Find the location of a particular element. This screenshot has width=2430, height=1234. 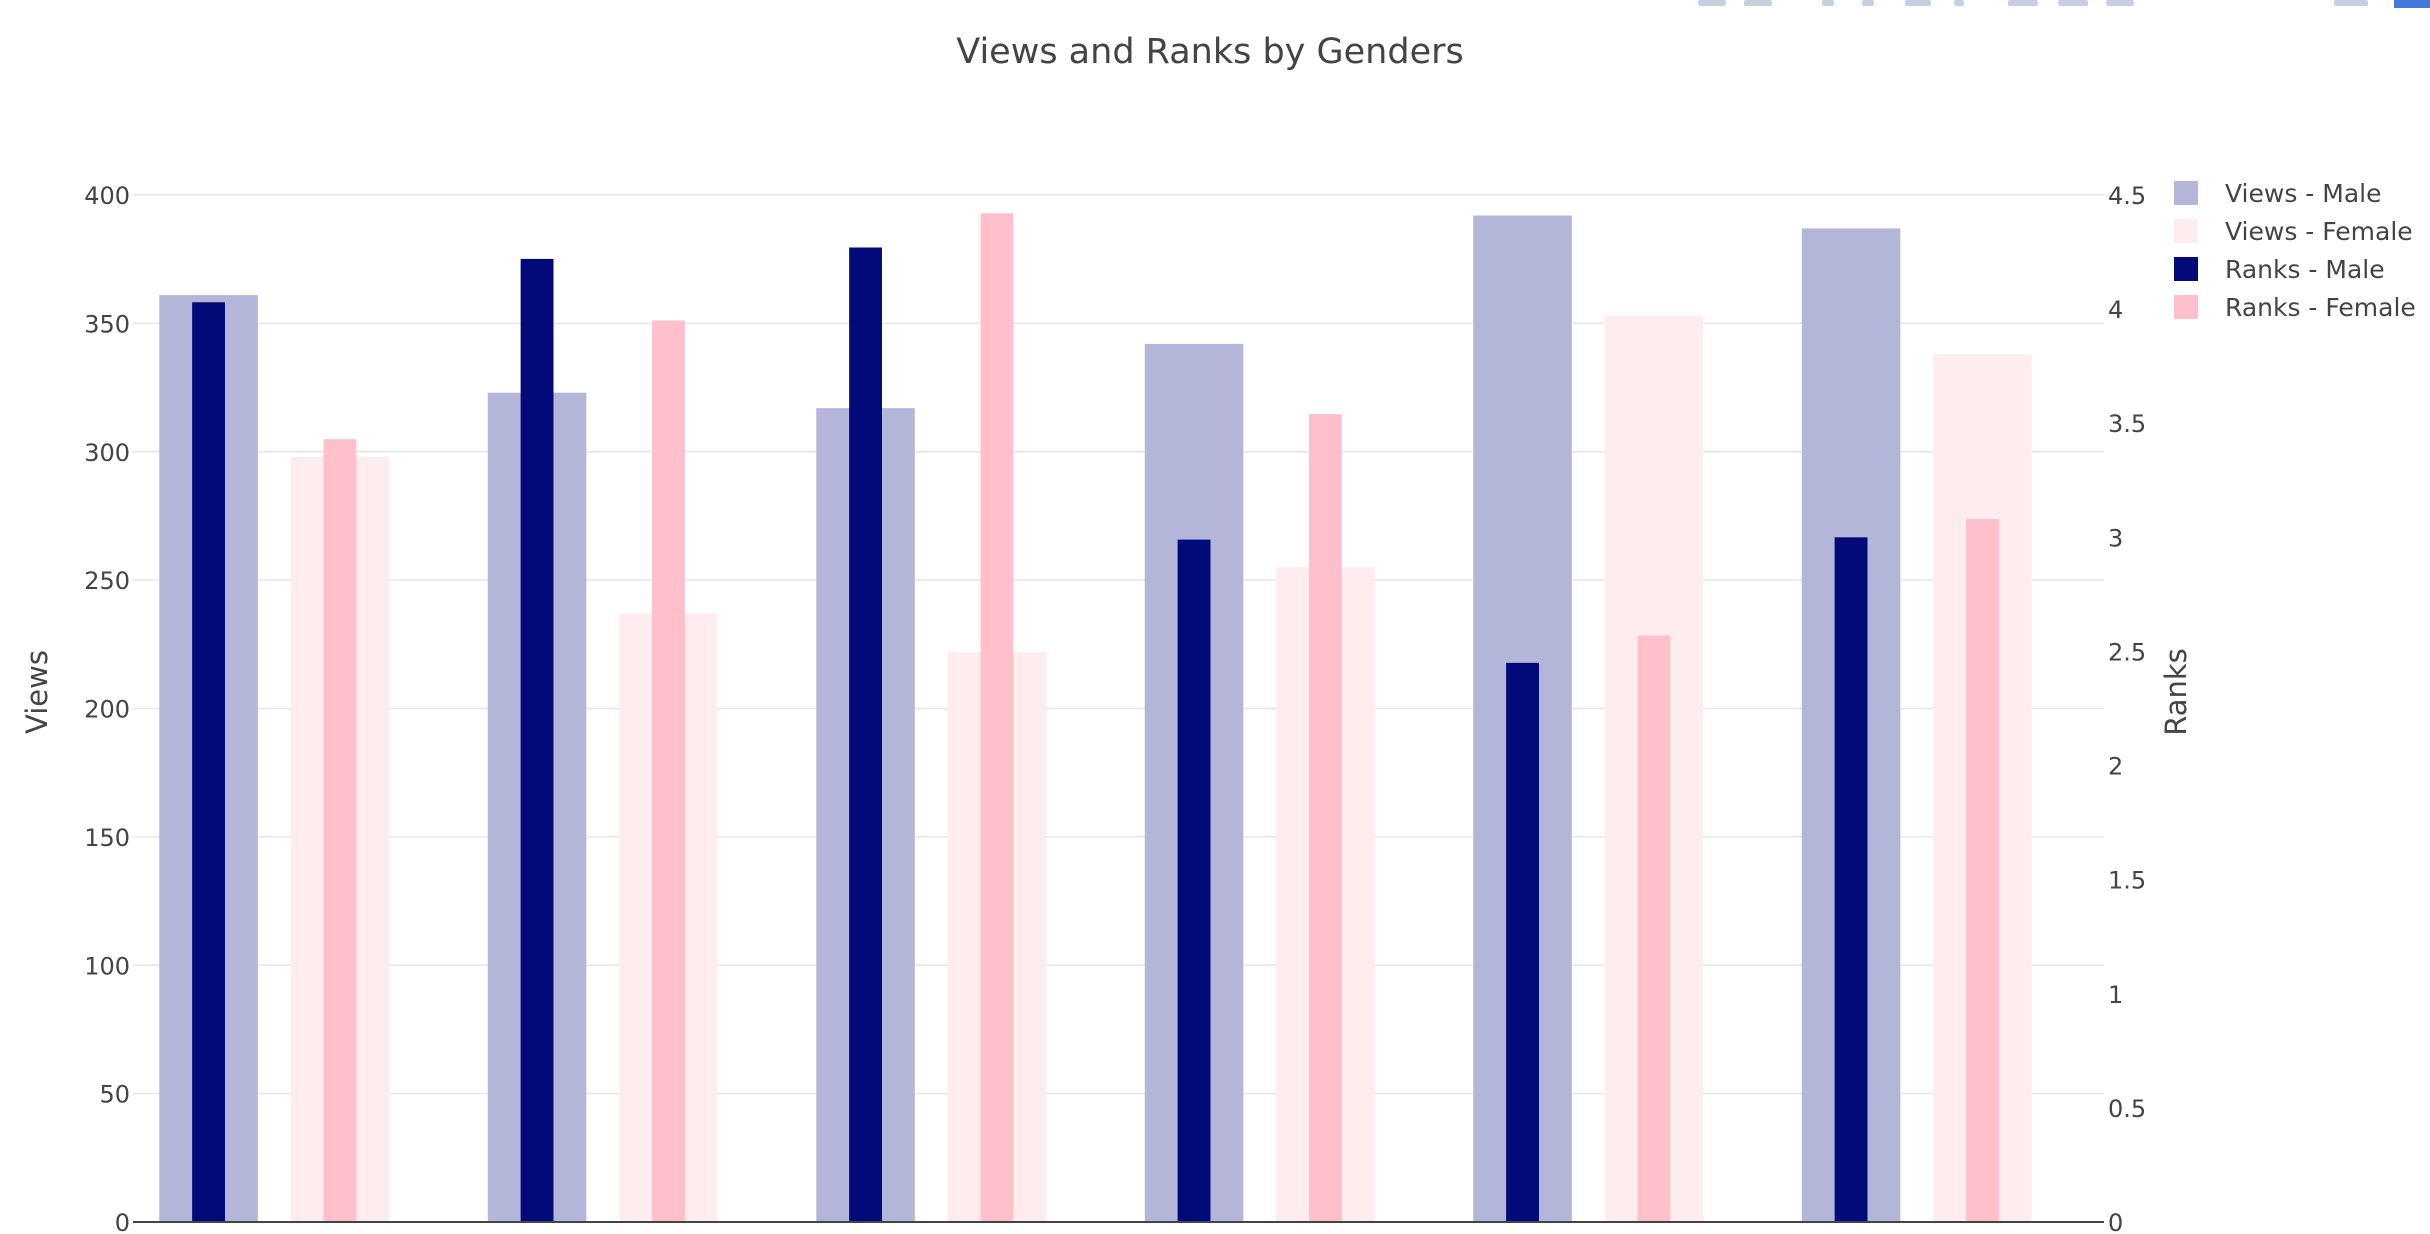

legend-label: Ranks - Female is located at coordinates (2320, 307).